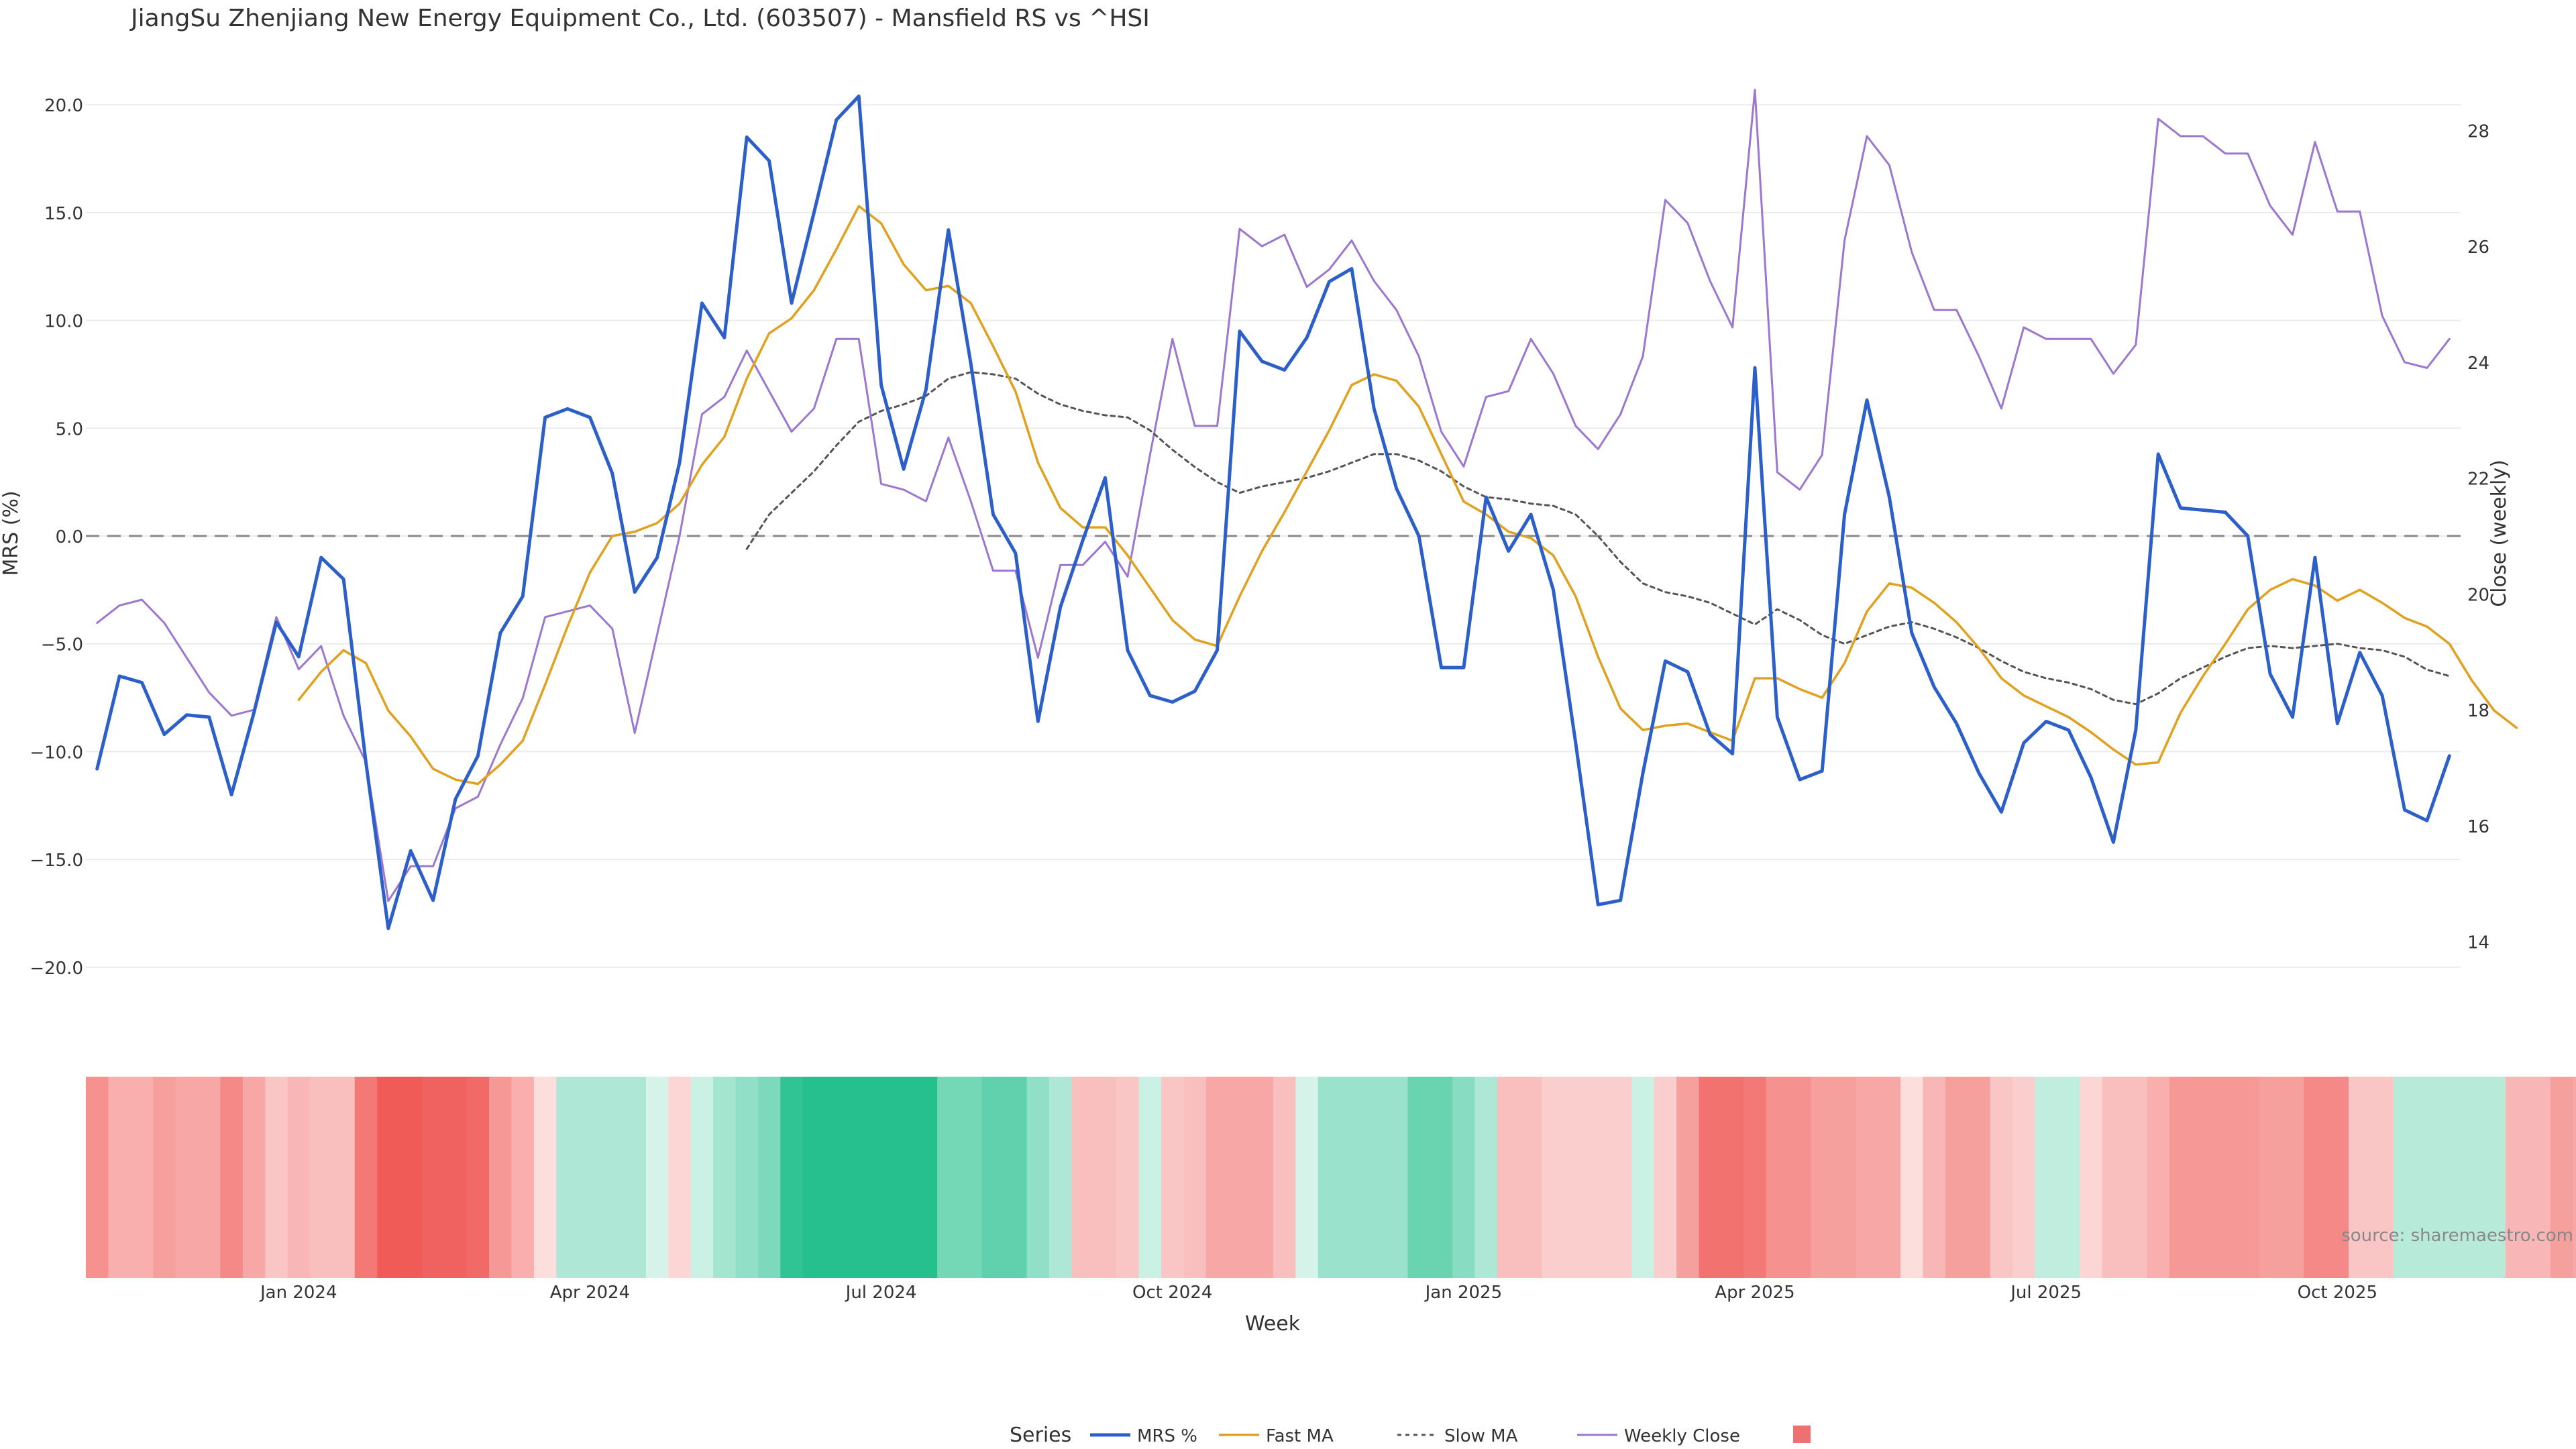 The height and width of the screenshot is (1449, 2576). What do you see at coordinates (1410, 1435) in the screenshot?
I see `legend: Series MRS % Fast MA Slow MA Weekly Close` at bounding box center [1410, 1435].